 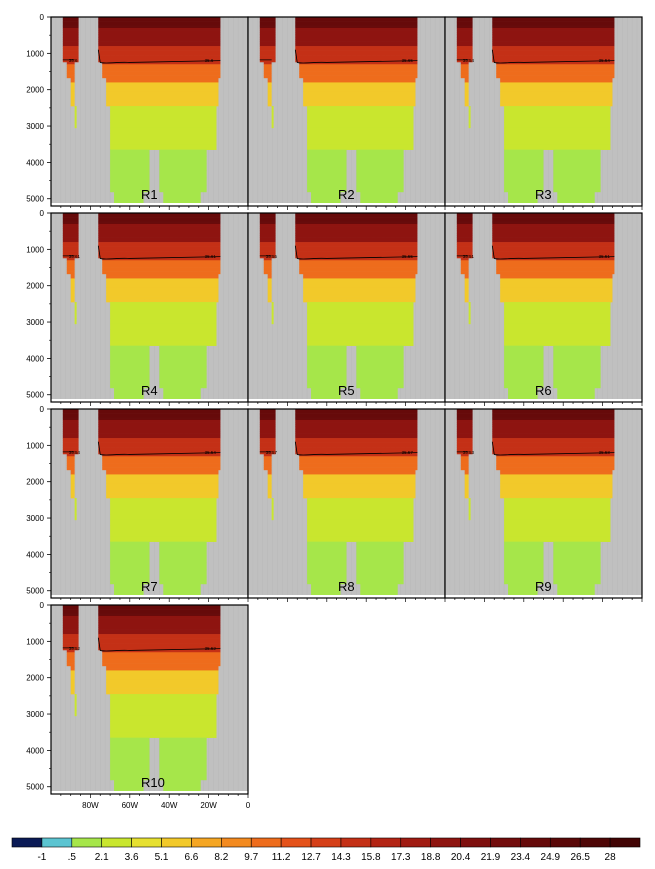 What do you see at coordinates (543, 204) in the screenshot?
I see `bottom-strip` at bounding box center [543, 204].